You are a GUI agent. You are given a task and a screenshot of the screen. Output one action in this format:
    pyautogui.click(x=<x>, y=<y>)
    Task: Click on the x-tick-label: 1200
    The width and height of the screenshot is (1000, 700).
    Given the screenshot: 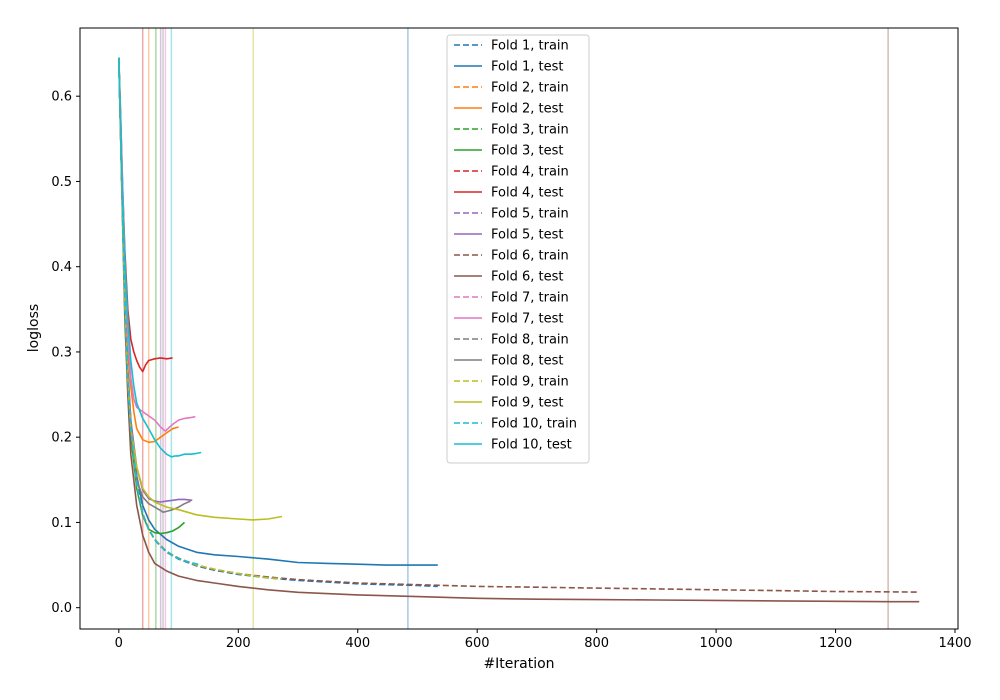 What is the action you would take?
    pyautogui.click(x=835, y=643)
    